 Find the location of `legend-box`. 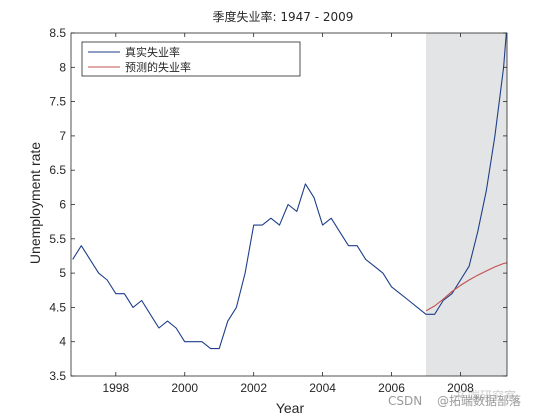

legend-box is located at coordinates (191, 59).